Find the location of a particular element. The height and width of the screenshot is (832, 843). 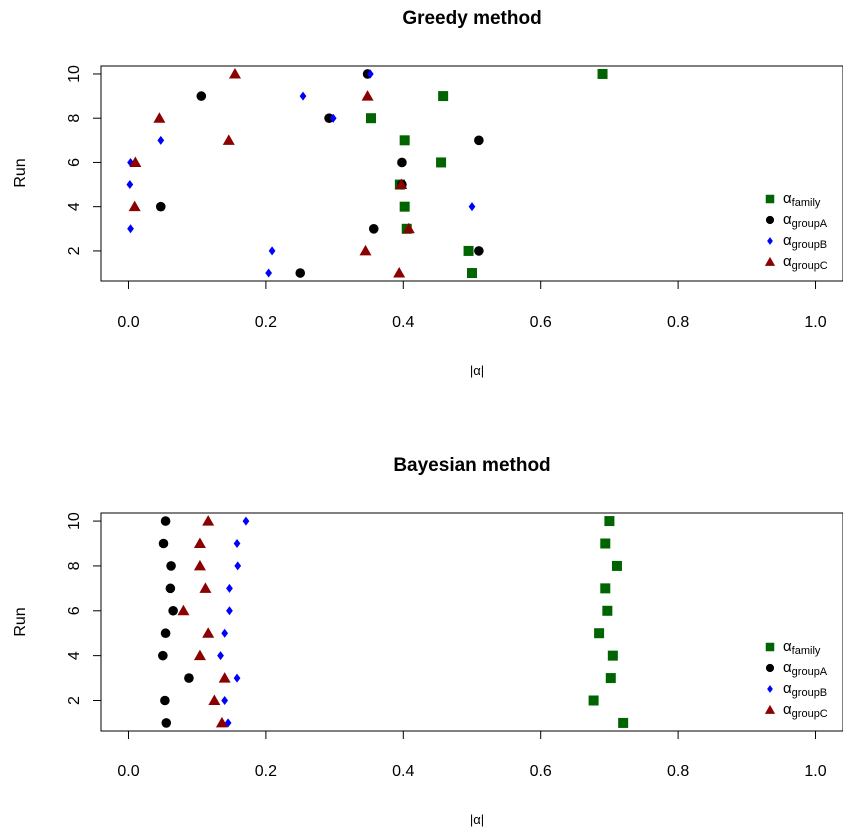

x-tick-label: 1.0 is located at coordinates (815, 322).